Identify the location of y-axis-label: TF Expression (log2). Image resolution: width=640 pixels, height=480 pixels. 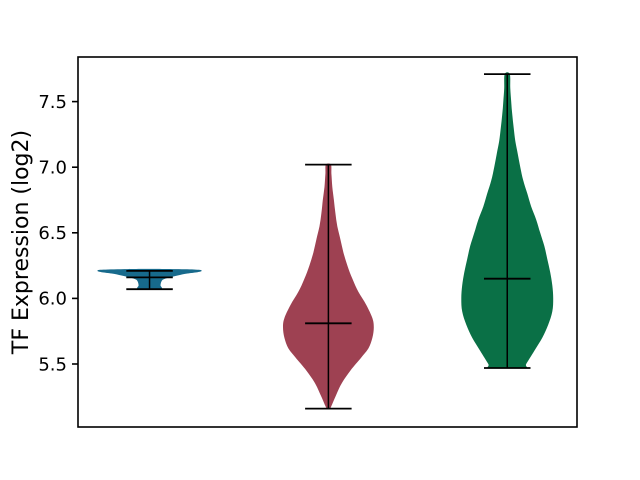
(21, 242).